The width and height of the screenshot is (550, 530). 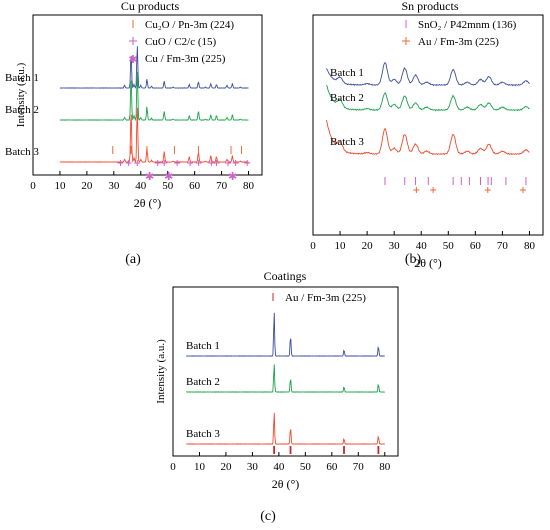 I want to click on chart-title: Cu products, so click(x=150, y=6).